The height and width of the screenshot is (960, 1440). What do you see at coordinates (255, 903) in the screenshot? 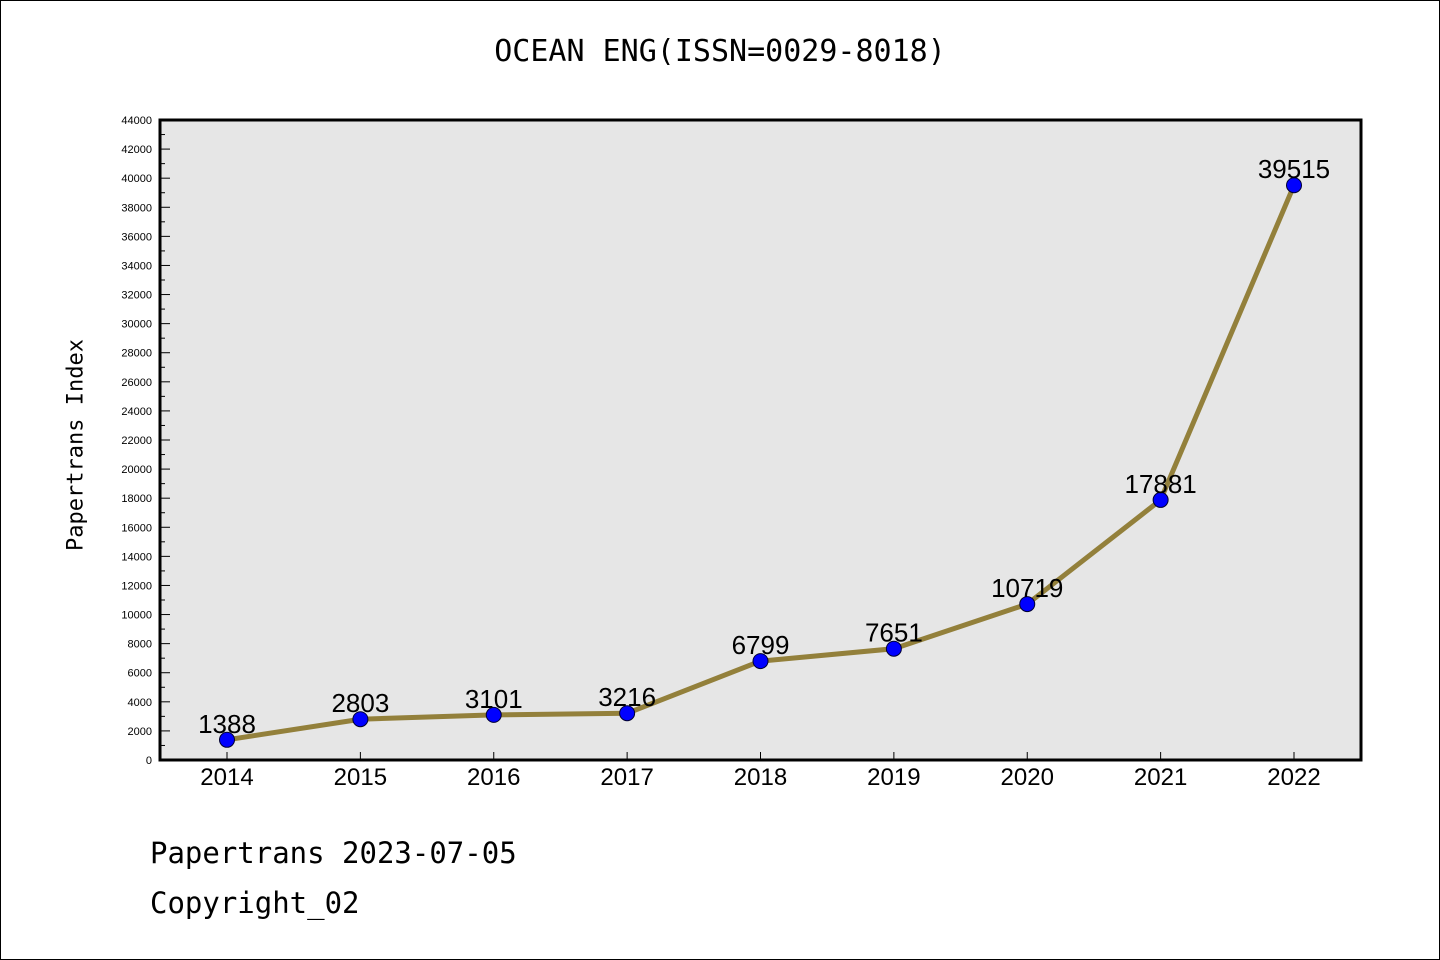
I see `footer-copyright: Copyright_02` at bounding box center [255, 903].